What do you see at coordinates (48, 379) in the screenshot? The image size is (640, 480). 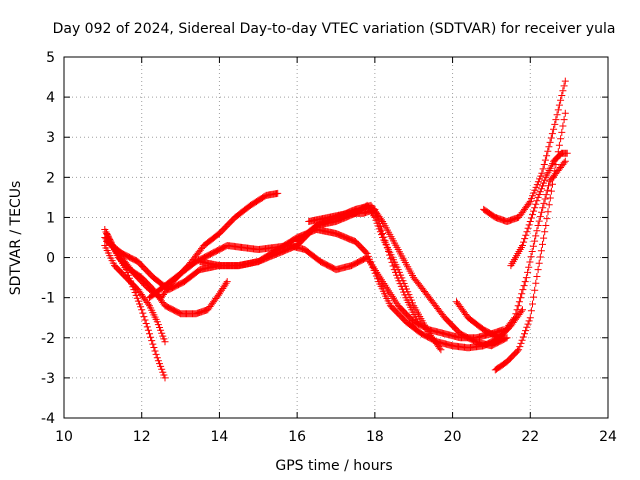 I see `y-tick-label: -3` at bounding box center [48, 379].